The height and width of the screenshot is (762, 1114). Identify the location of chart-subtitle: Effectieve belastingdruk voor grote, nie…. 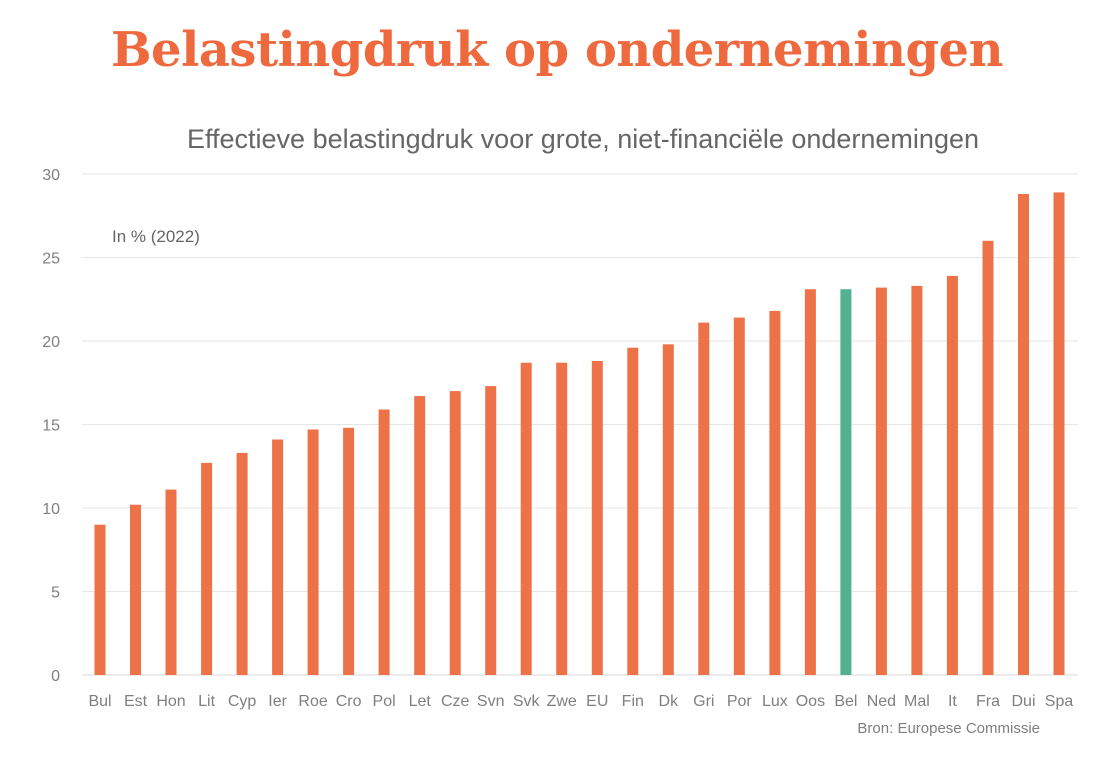
(583, 139).